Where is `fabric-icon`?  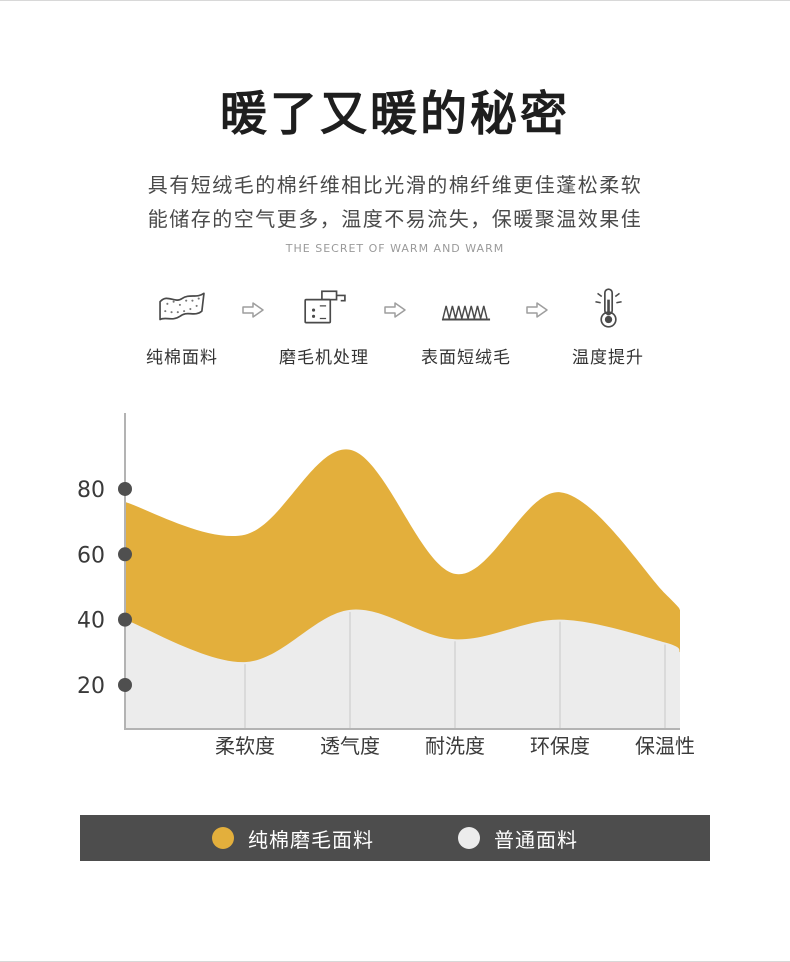 fabric-icon is located at coordinates (182, 308).